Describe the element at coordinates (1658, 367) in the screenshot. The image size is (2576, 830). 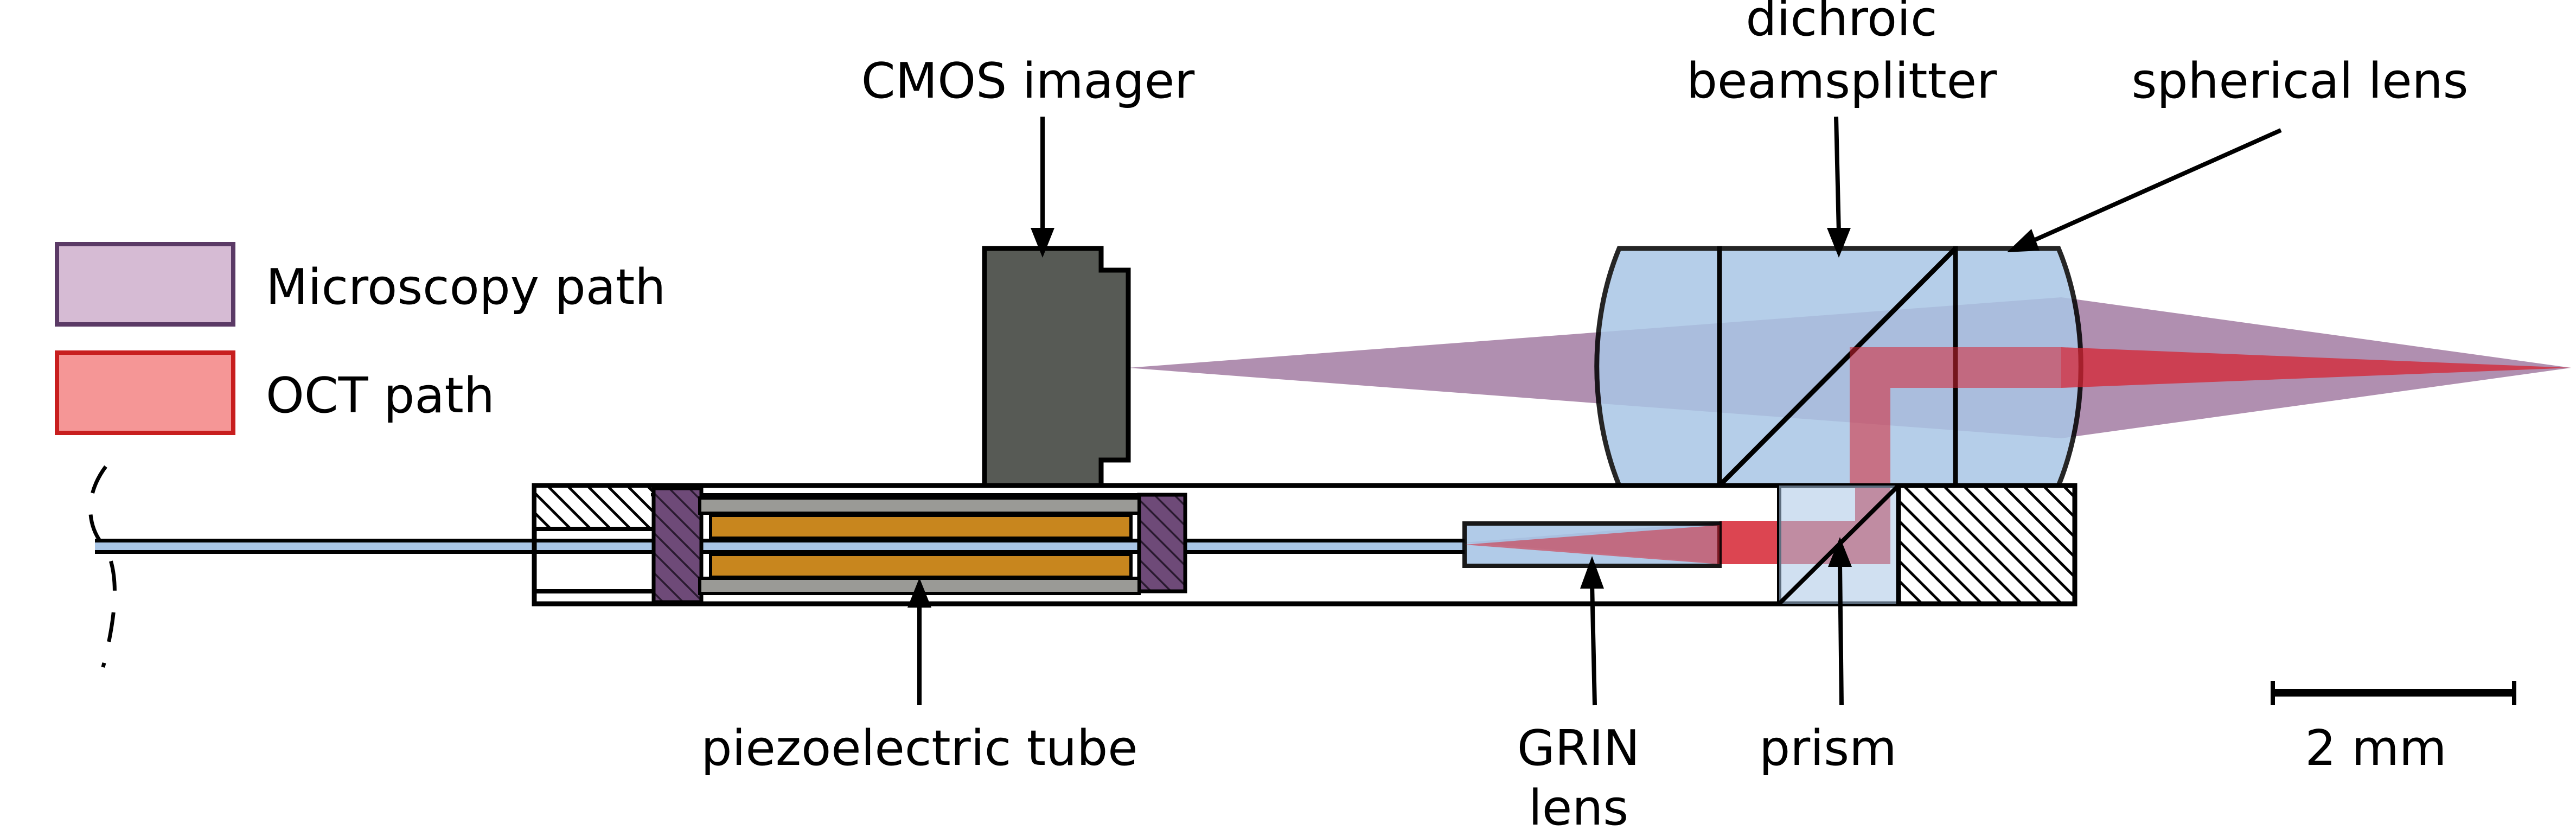
I see `spherical-lens-left` at that location.